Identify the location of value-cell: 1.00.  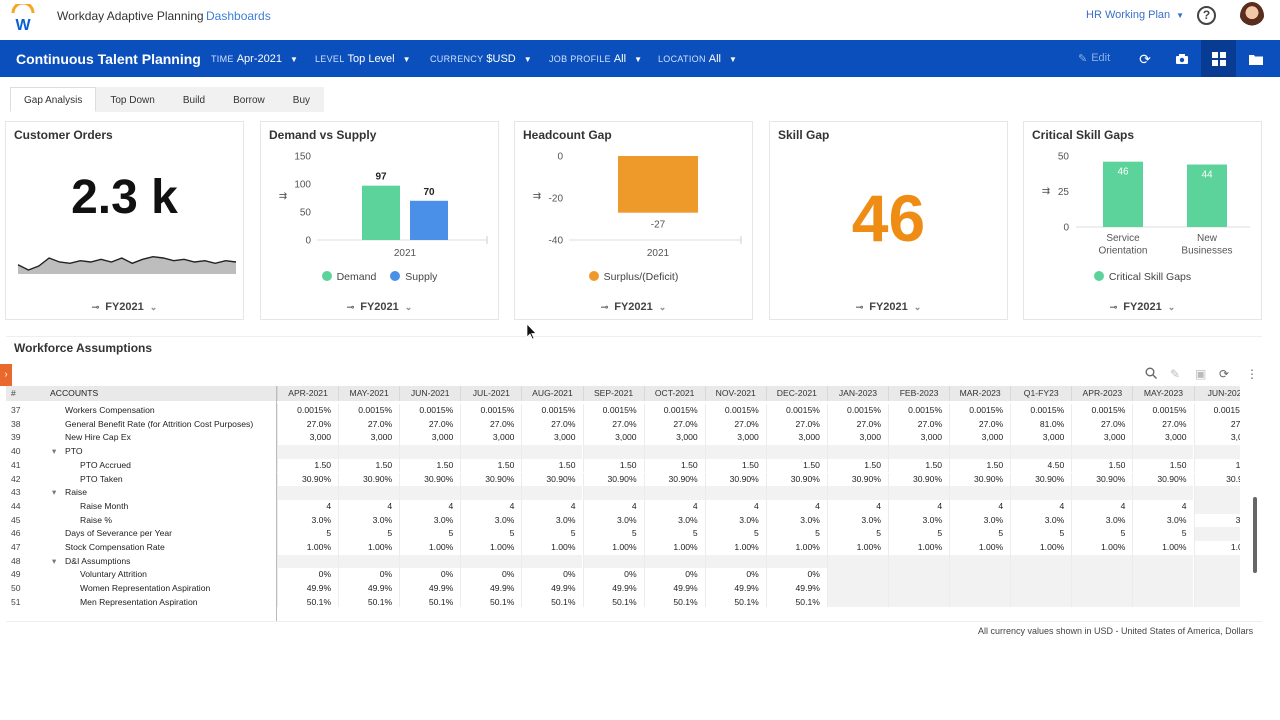
(1216, 548).